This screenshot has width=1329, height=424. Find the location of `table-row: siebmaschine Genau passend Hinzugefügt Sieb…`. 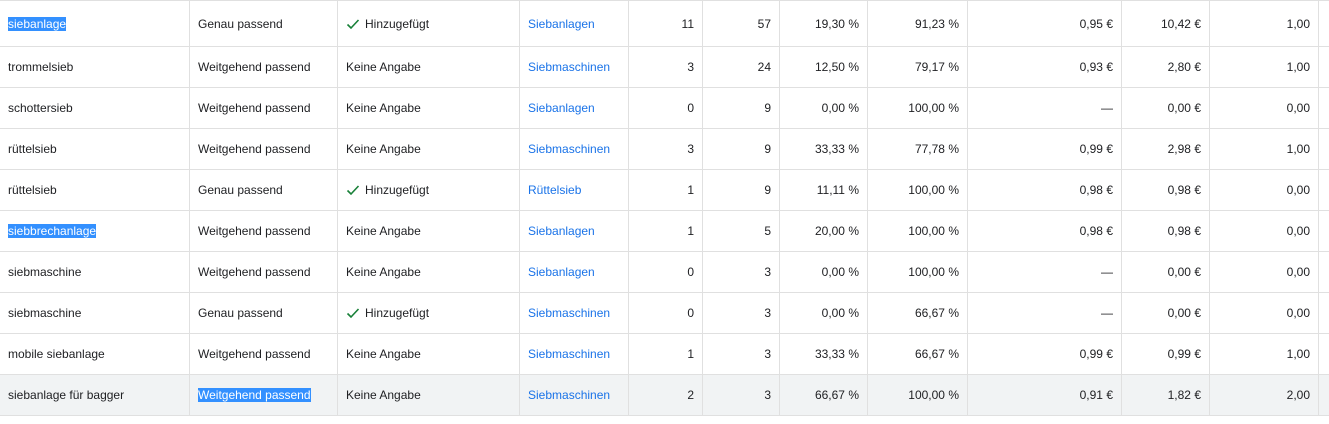

table-row: siebmaschine Genau passend Hinzugefügt Sieb… is located at coordinates (664, 313).